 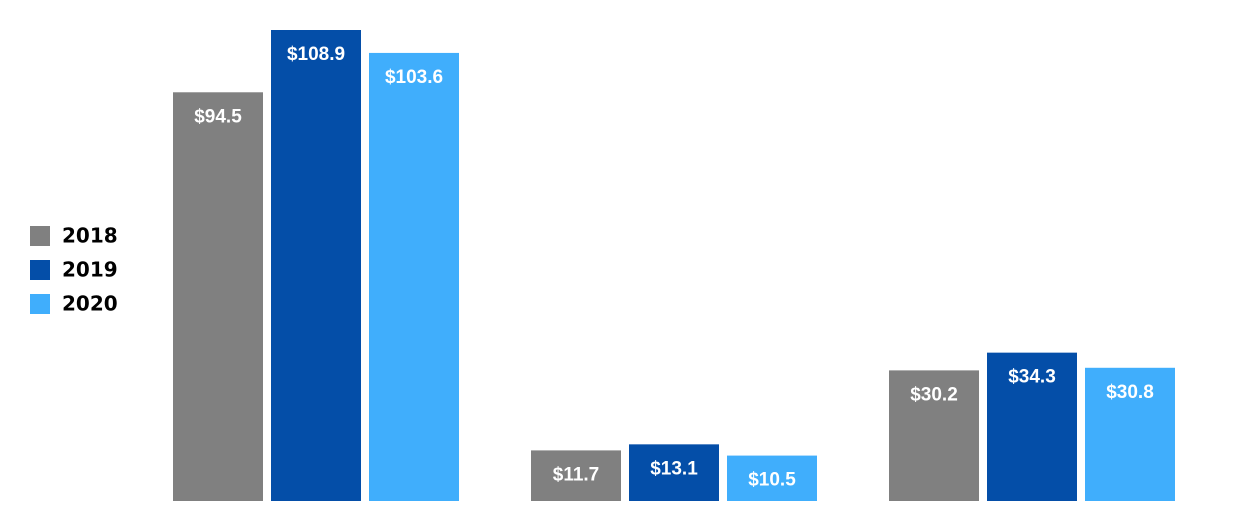 I want to click on value-label: $30.2, so click(x=934, y=394).